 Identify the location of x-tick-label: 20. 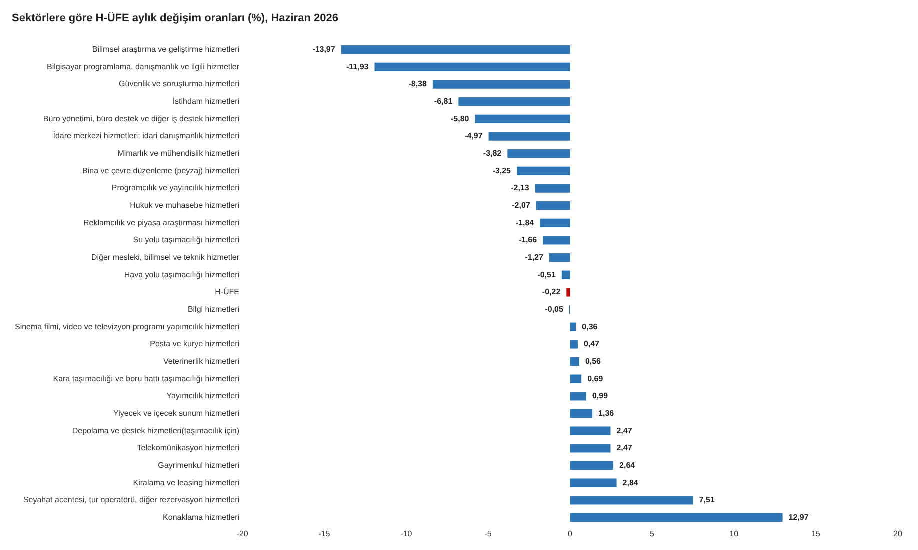
(898, 533).